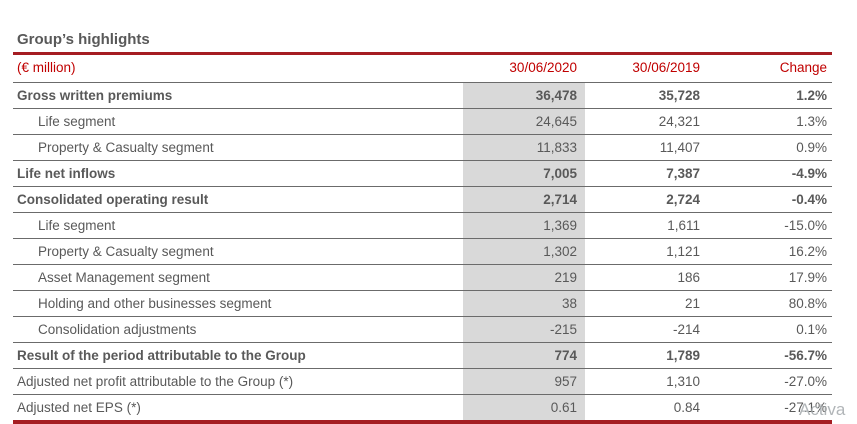 Image resolution: width=857 pixels, height=424 pixels. I want to click on value-2019: 1,789, so click(683, 355).